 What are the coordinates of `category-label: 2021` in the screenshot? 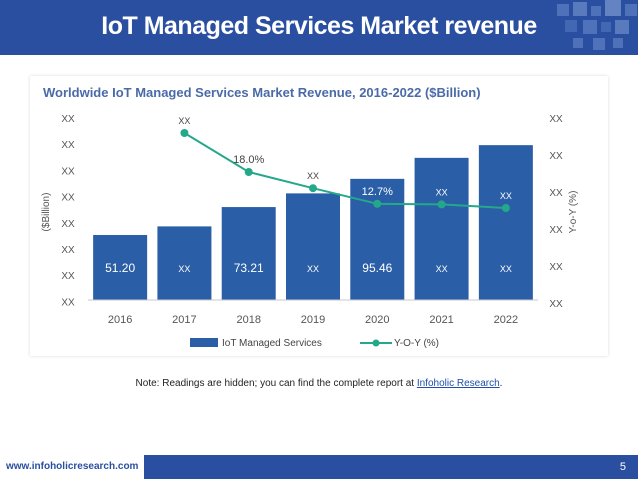 It's located at (441, 320).